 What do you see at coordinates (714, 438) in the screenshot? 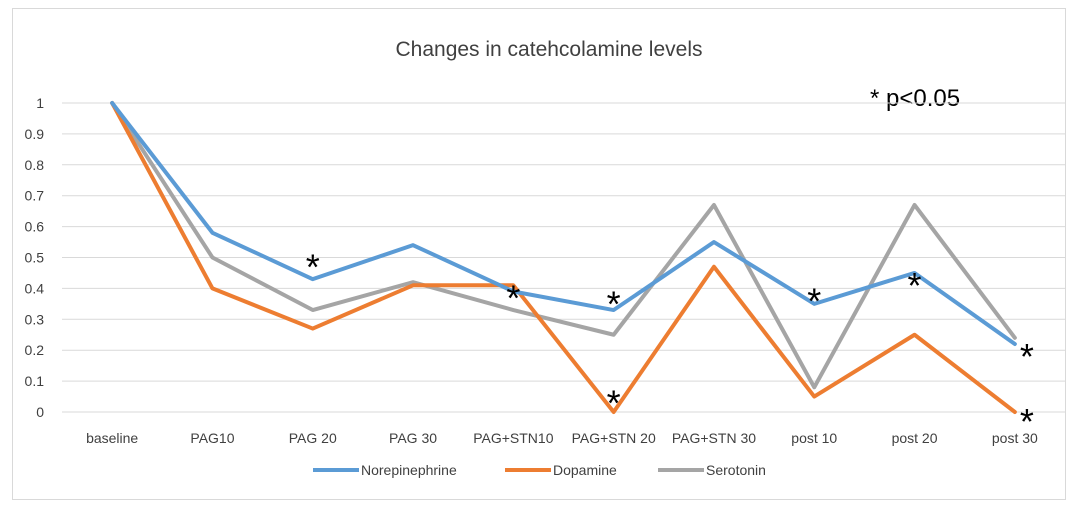
I see `x-tick-label: PAG+STN 30` at bounding box center [714, 438].